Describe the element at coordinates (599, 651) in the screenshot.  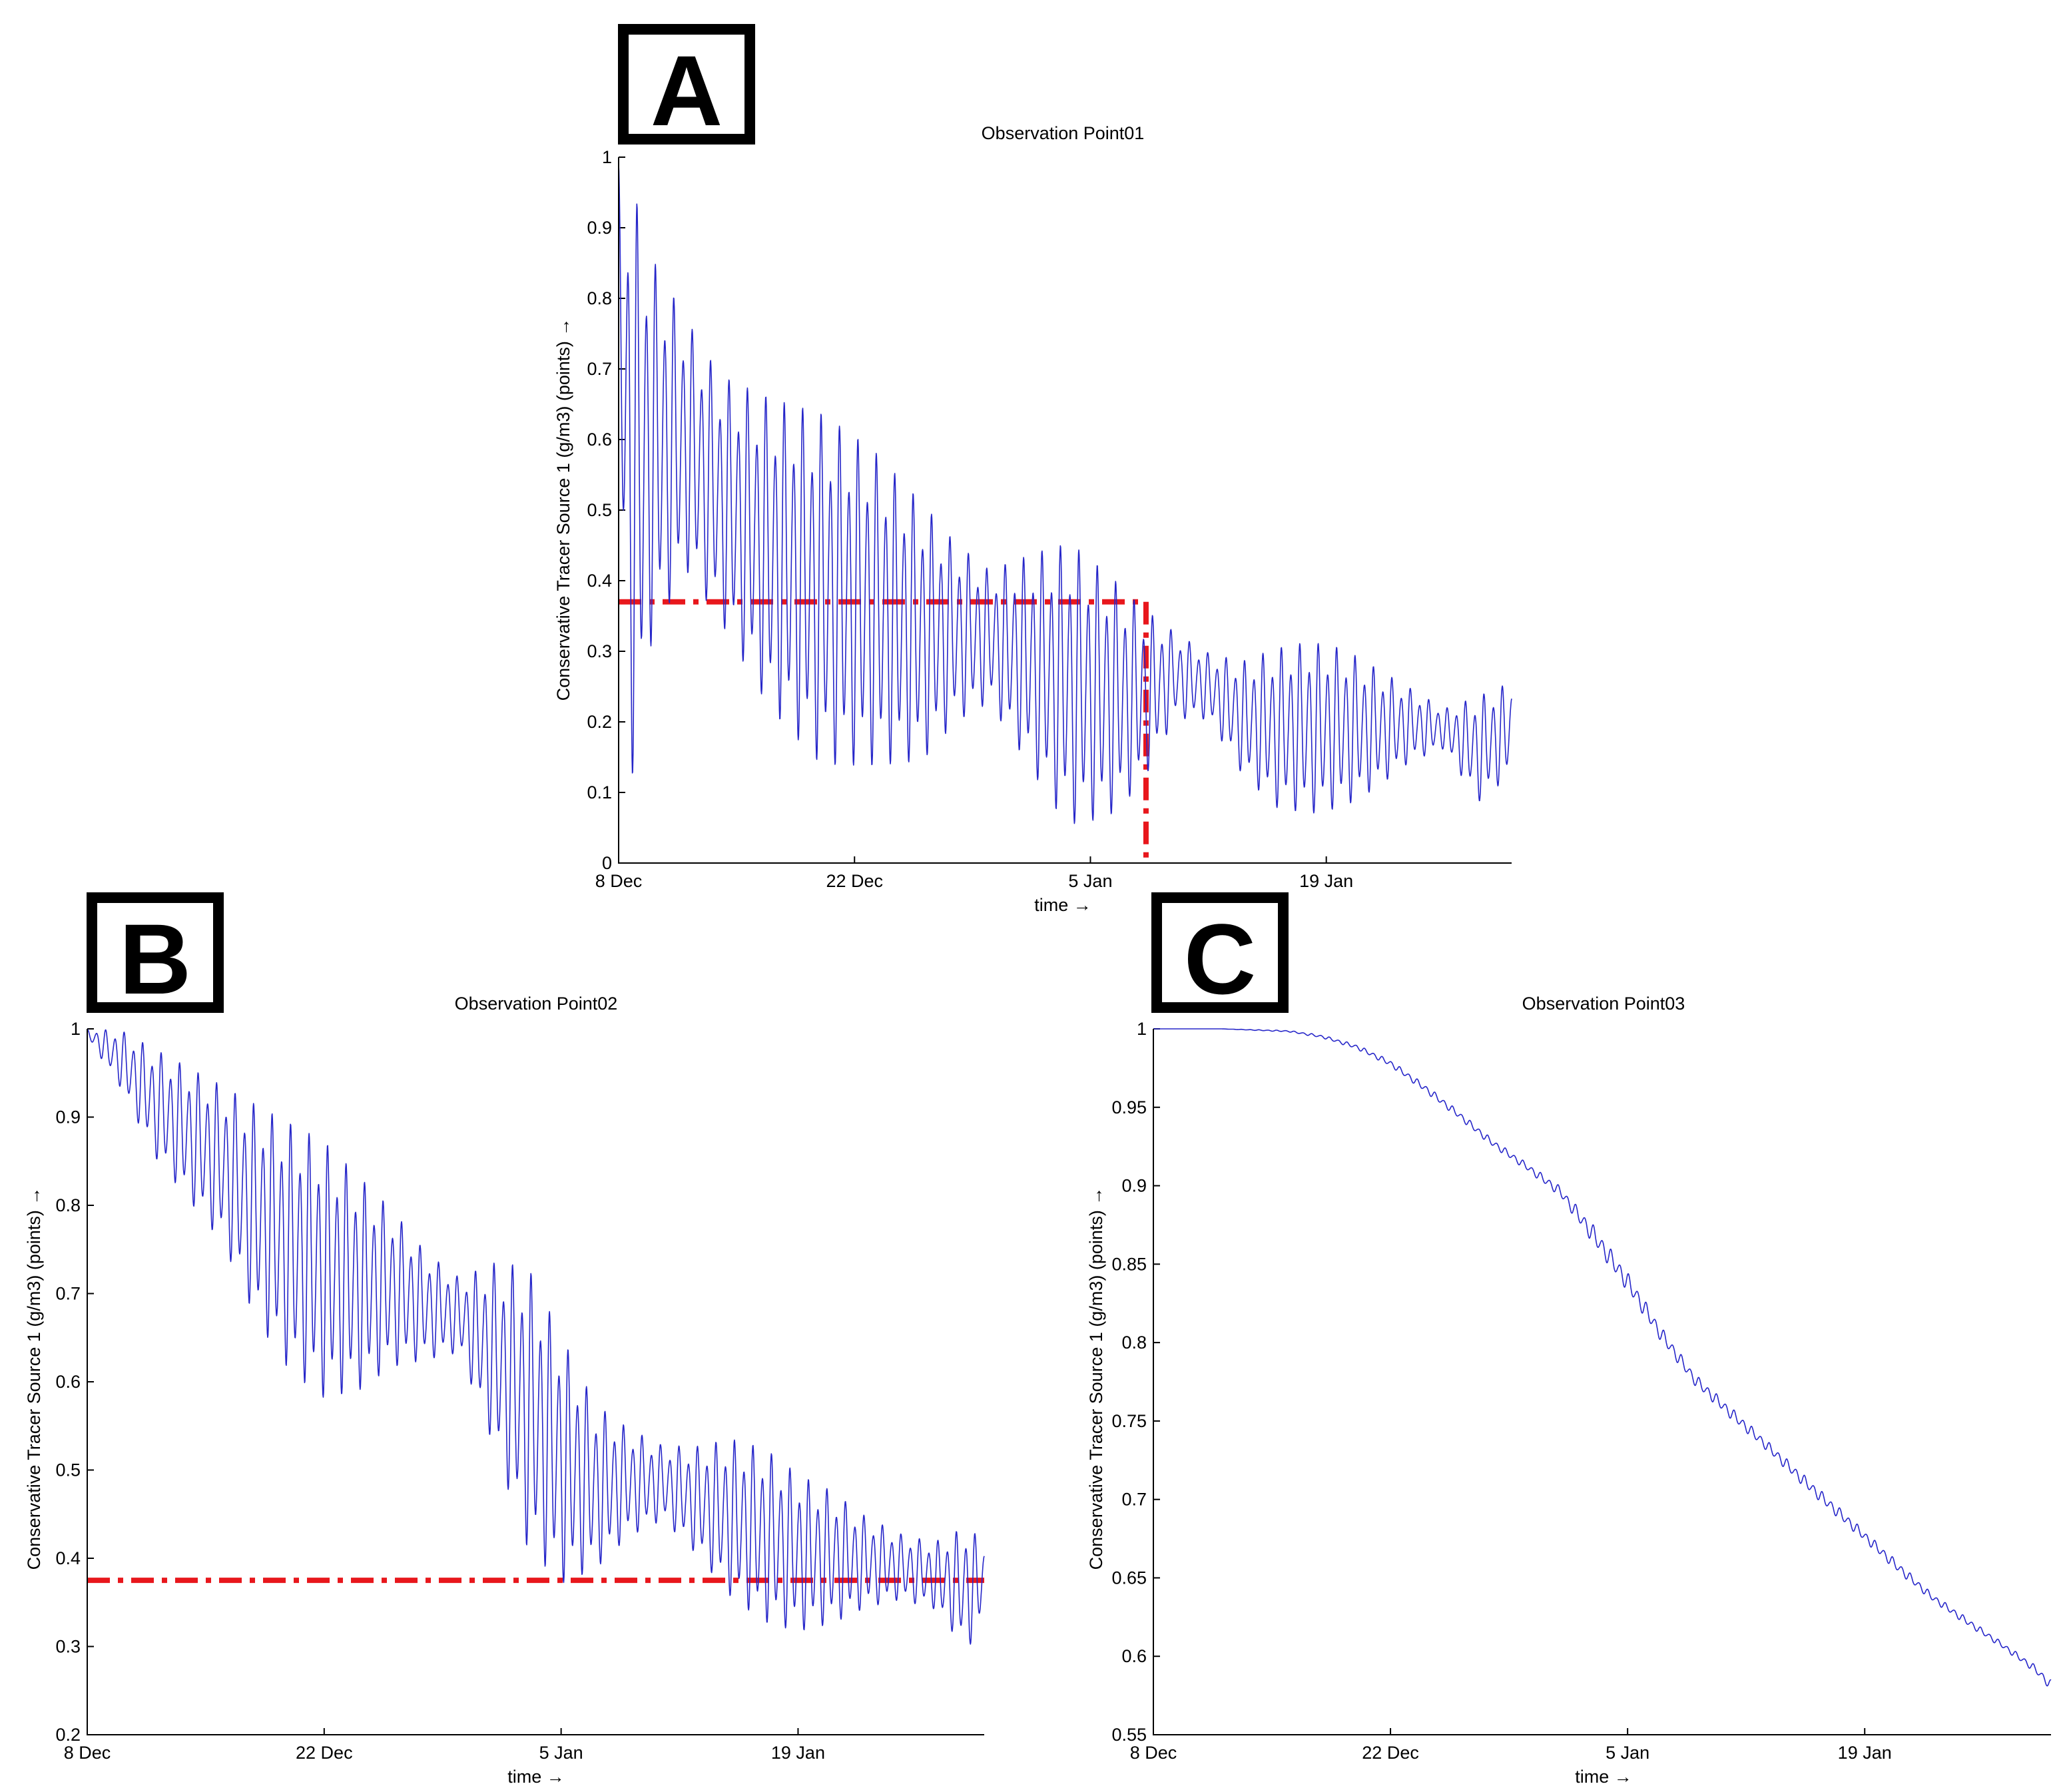
I see `chart-a-ytick-label: 0.3` at that location.